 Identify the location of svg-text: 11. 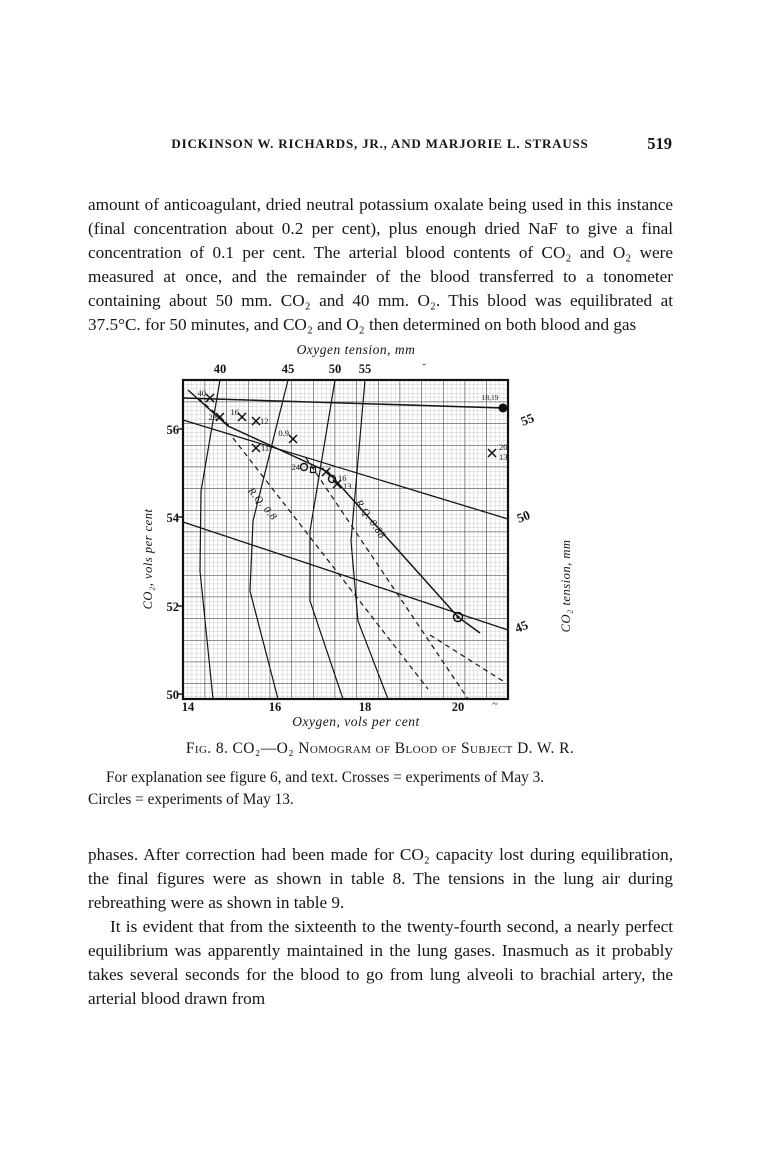
(265, 448).